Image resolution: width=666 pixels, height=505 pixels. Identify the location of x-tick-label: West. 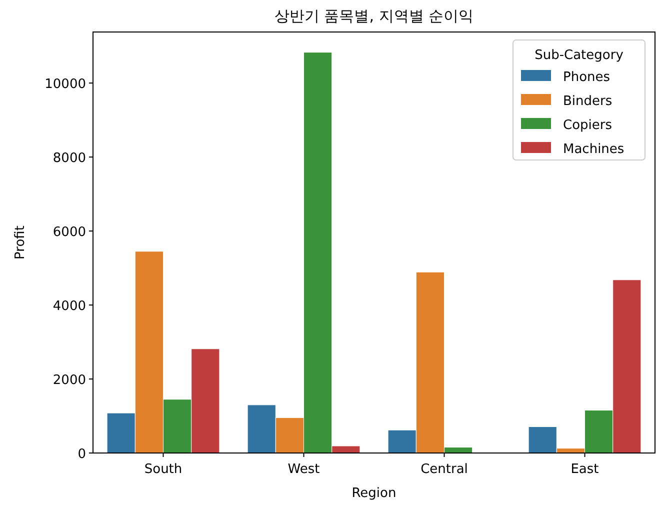
(304, 469).